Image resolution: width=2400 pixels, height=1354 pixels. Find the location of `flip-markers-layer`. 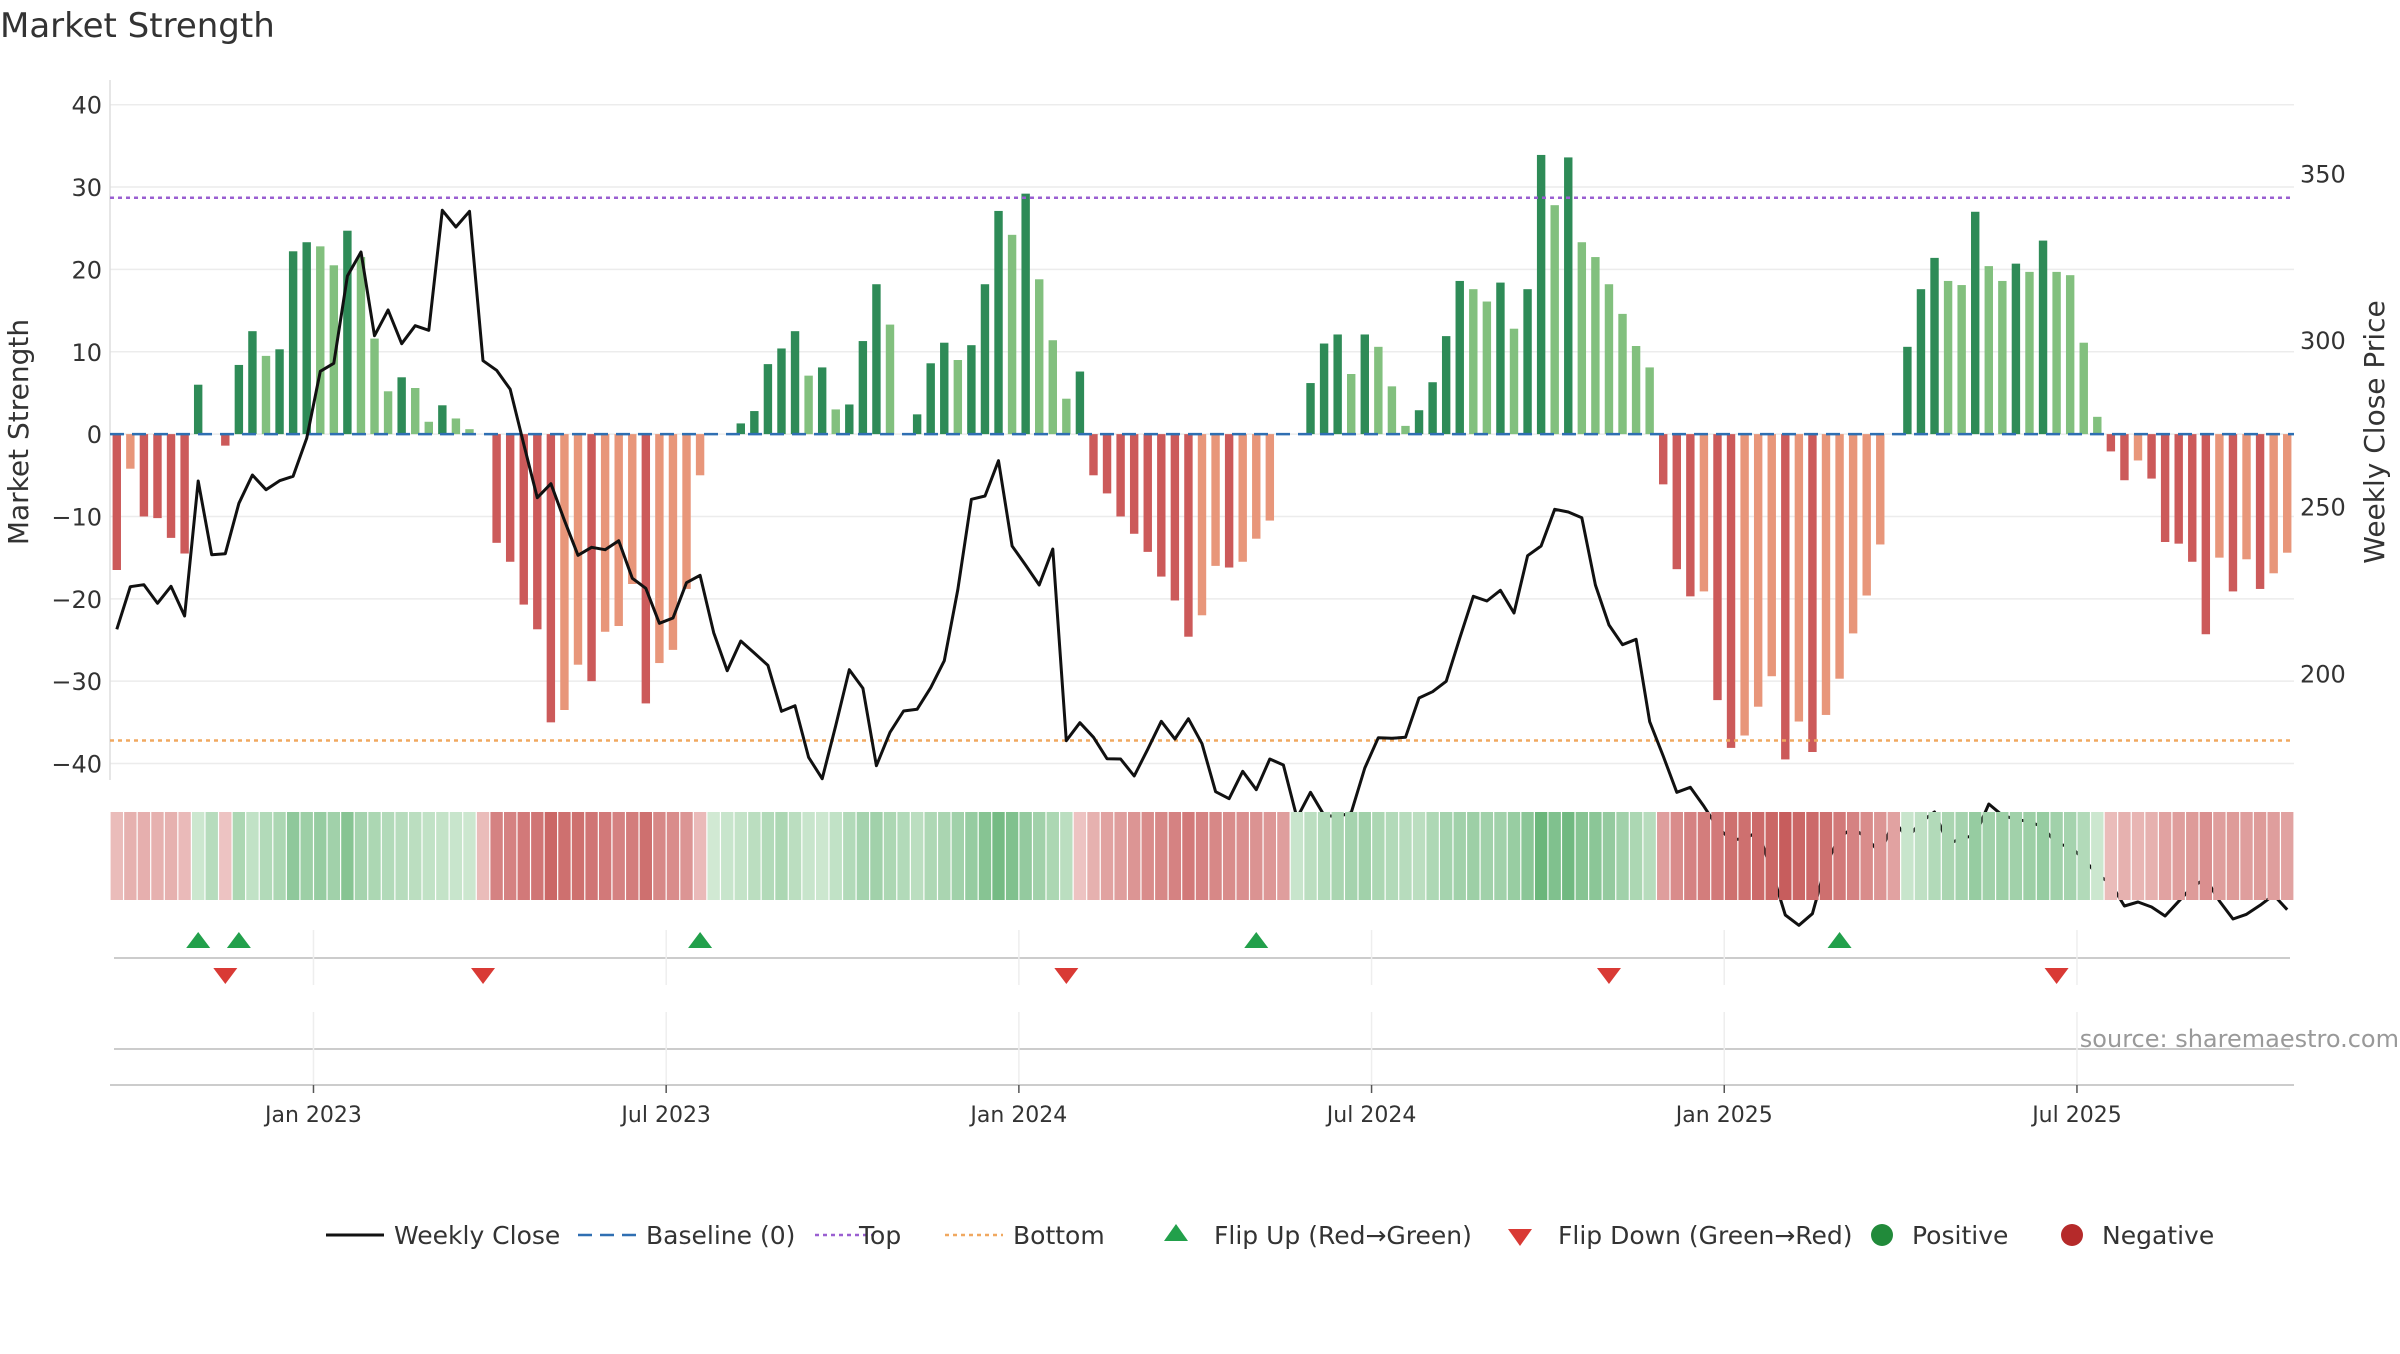

flip-markers-layer is located at coordinates (1202, 1007).